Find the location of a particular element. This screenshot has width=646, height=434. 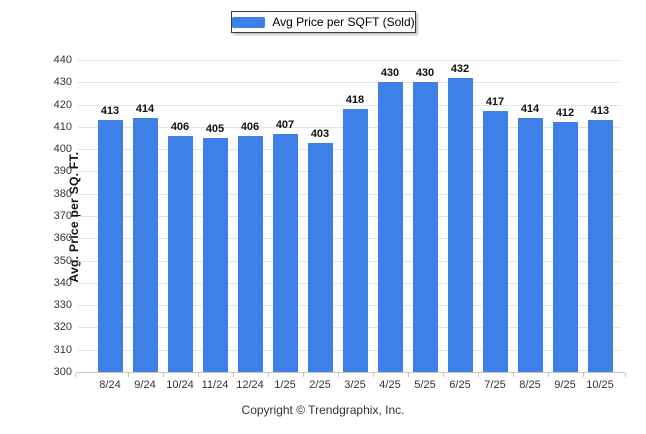

legend: Avg Price per SQFT (Sold) is located at coordinates (323, 22).